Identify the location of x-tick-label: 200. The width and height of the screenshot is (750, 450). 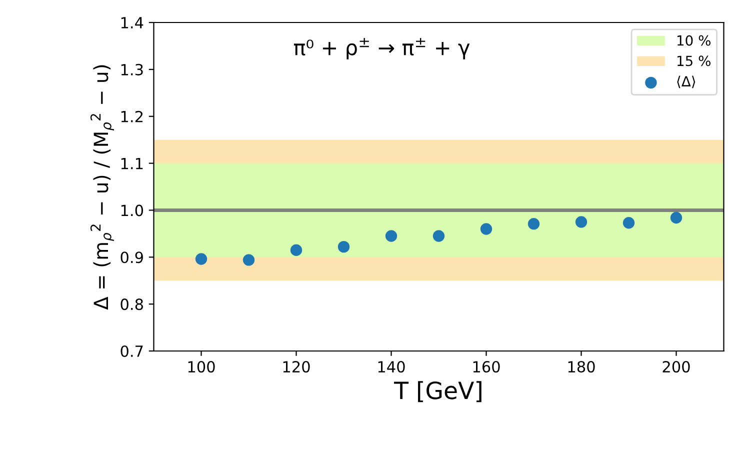
(676, 366).